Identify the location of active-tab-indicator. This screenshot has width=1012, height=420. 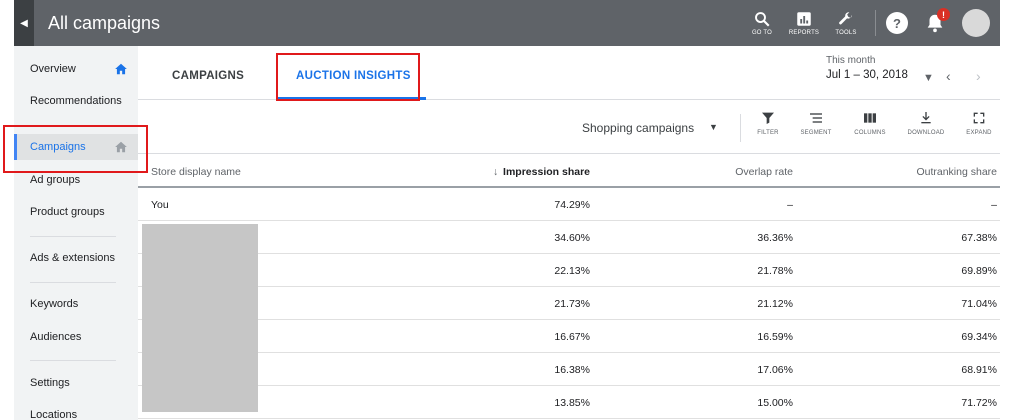
(352, 98).